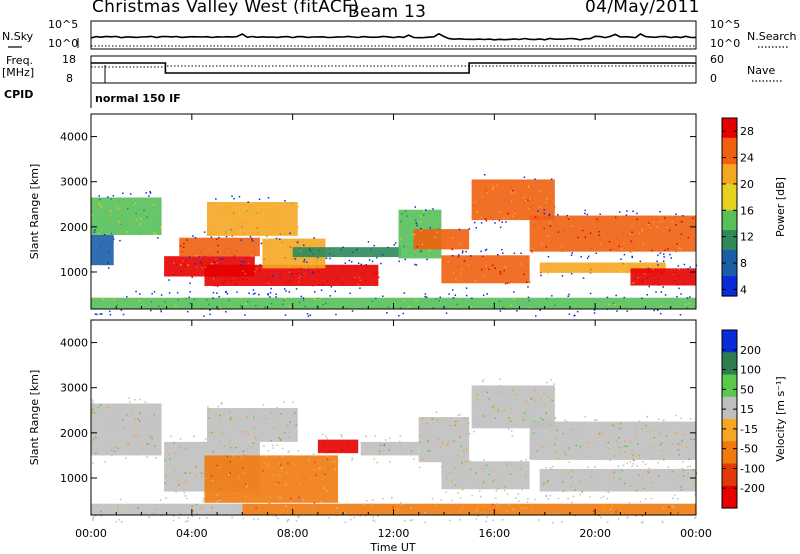 This screenshot has width=800, height=554. What do you see at coordinates (729, 187) in the screenshot?
I see `colorbar-segment` at bounding box center [729, 187].